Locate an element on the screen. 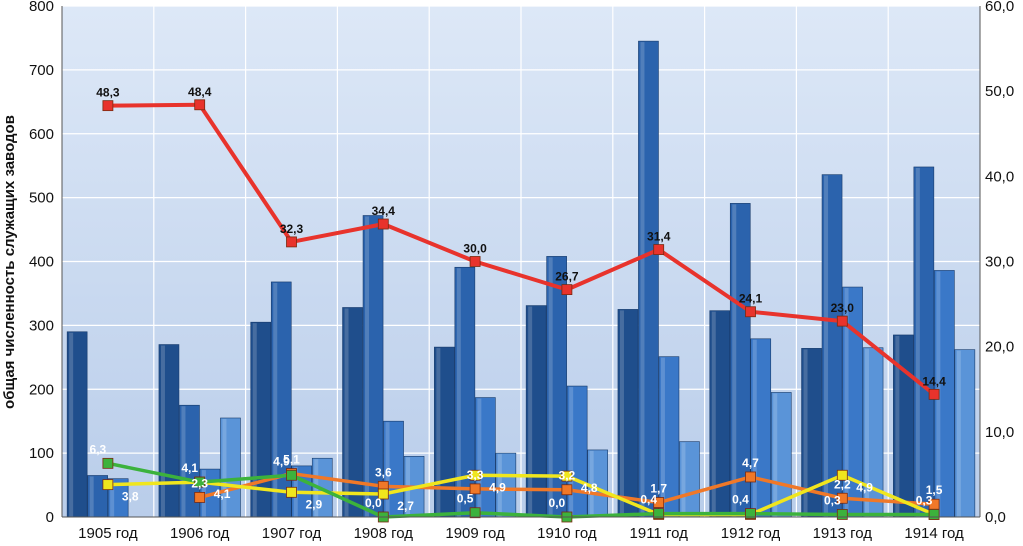  y-tick-label: 400 is located at coordinates (41, 262).